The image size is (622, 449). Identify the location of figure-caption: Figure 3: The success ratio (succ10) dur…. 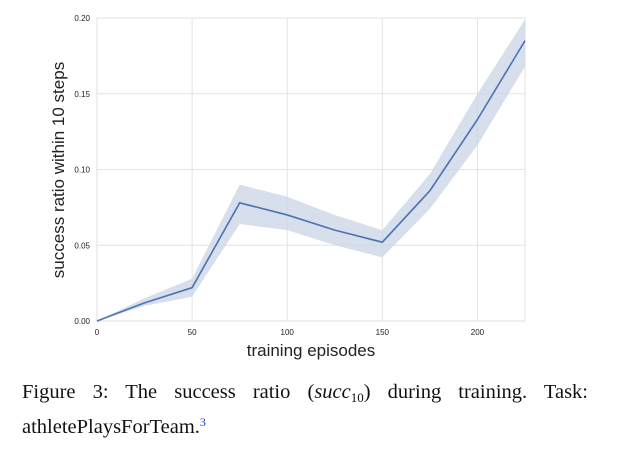
(305, 409).